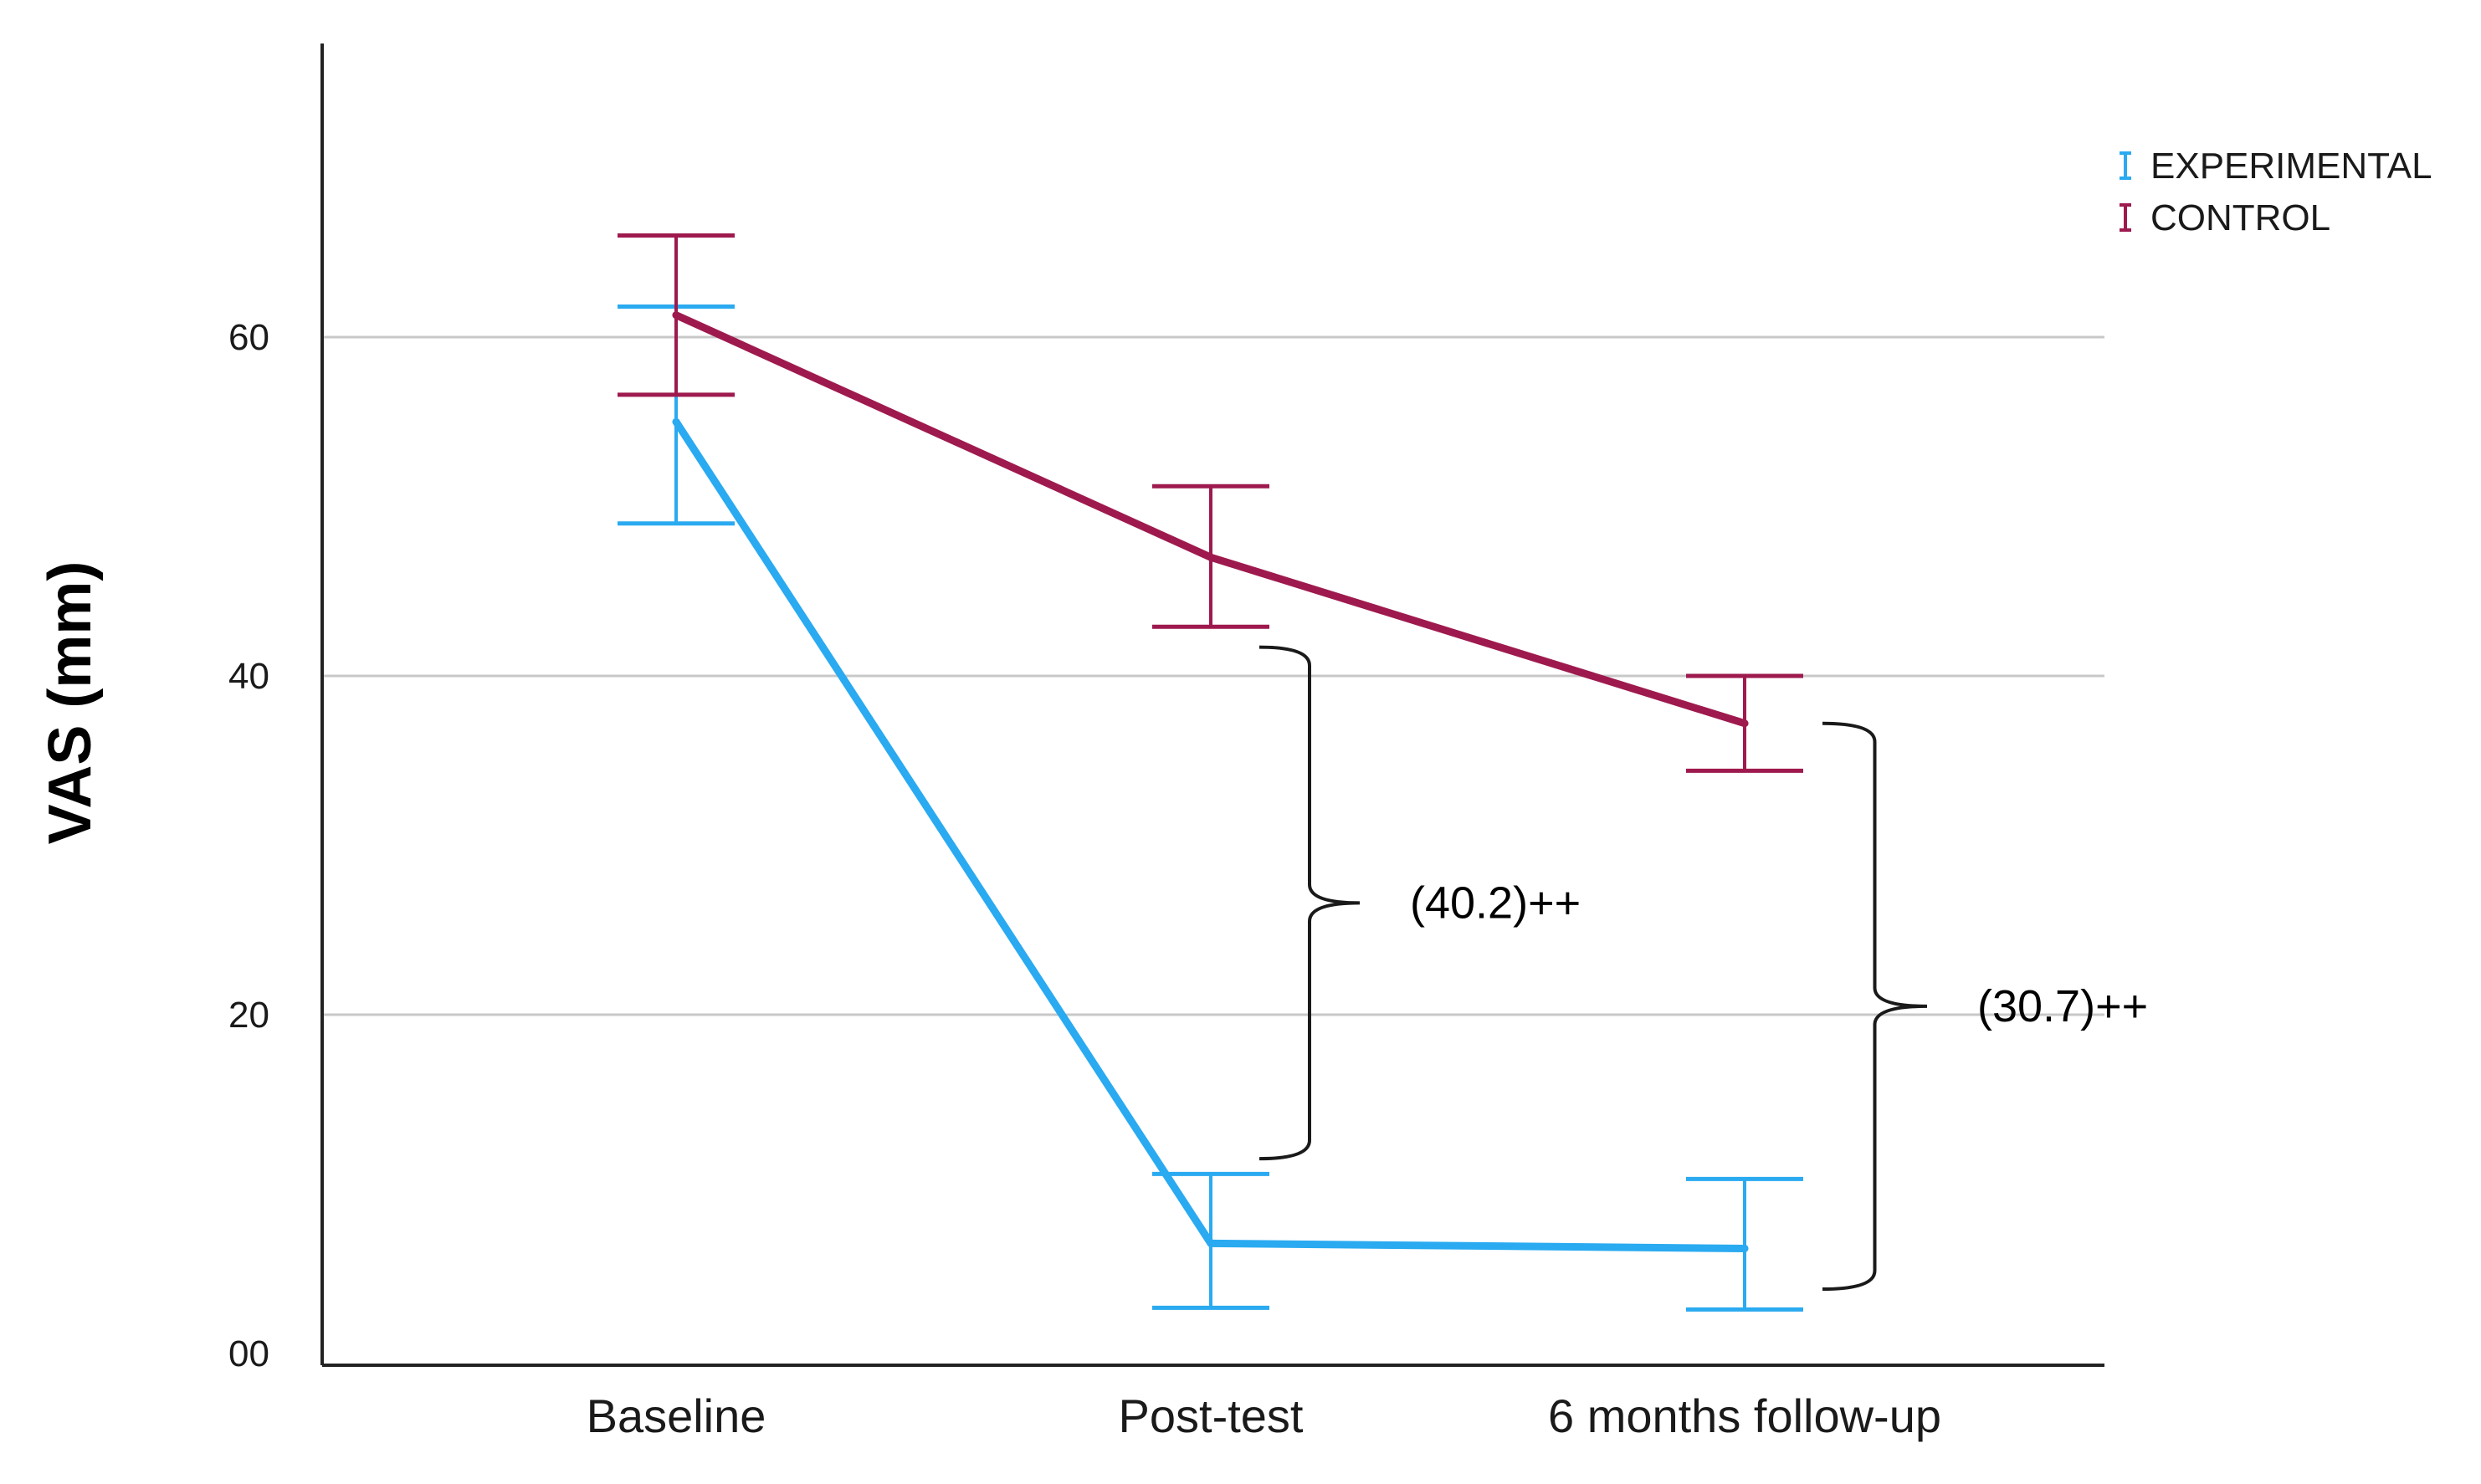  I want to click on y-axis-title: VAS (mm), so click(70, 703).